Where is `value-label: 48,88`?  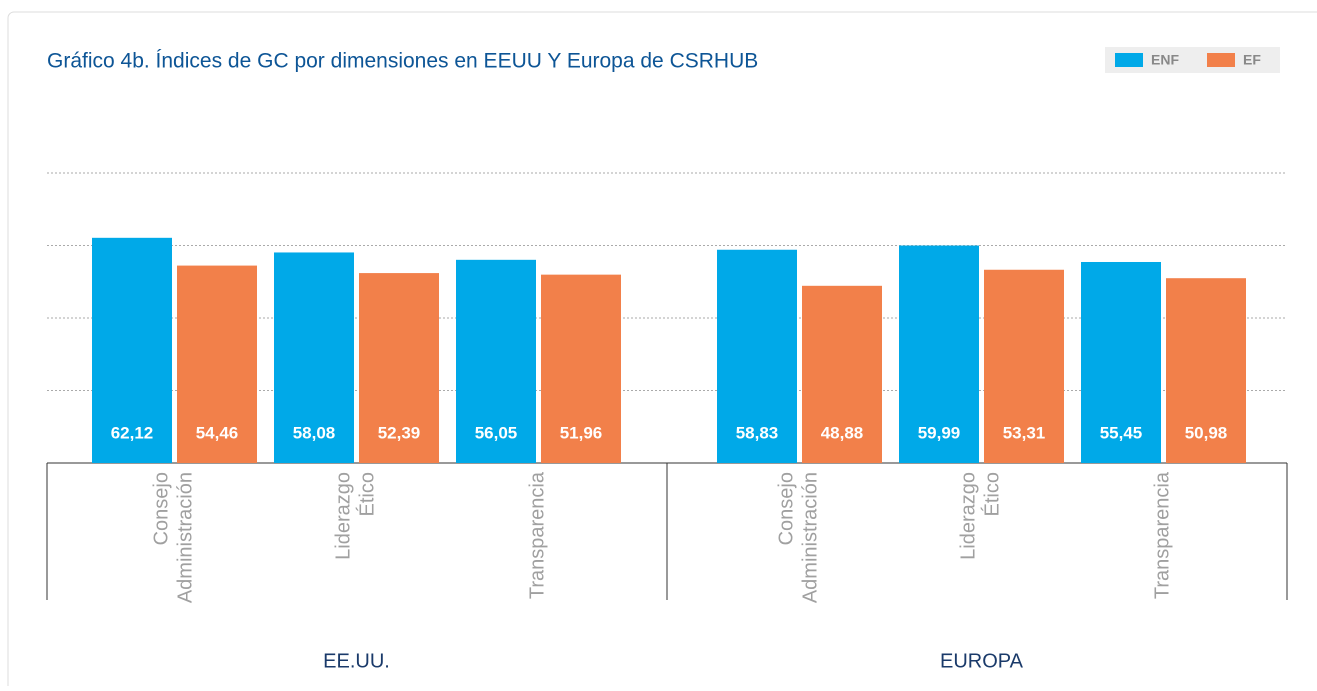 value-label: 48,88 is located at coordinates (842, 432).